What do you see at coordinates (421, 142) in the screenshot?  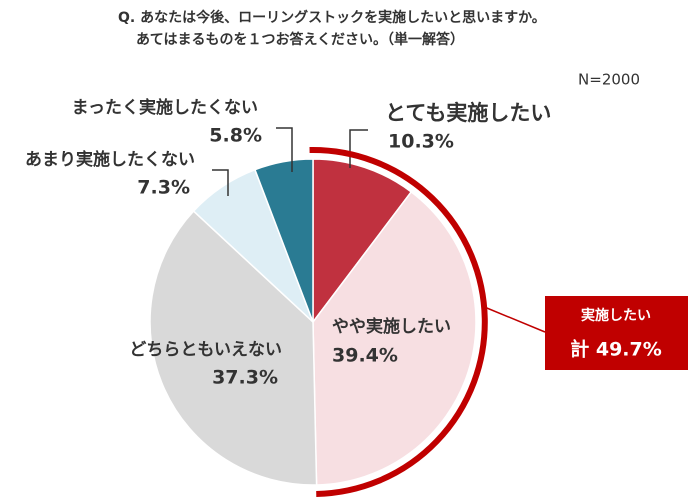 I see `slice-value: 10.3%` at bounding box center [421, 142].